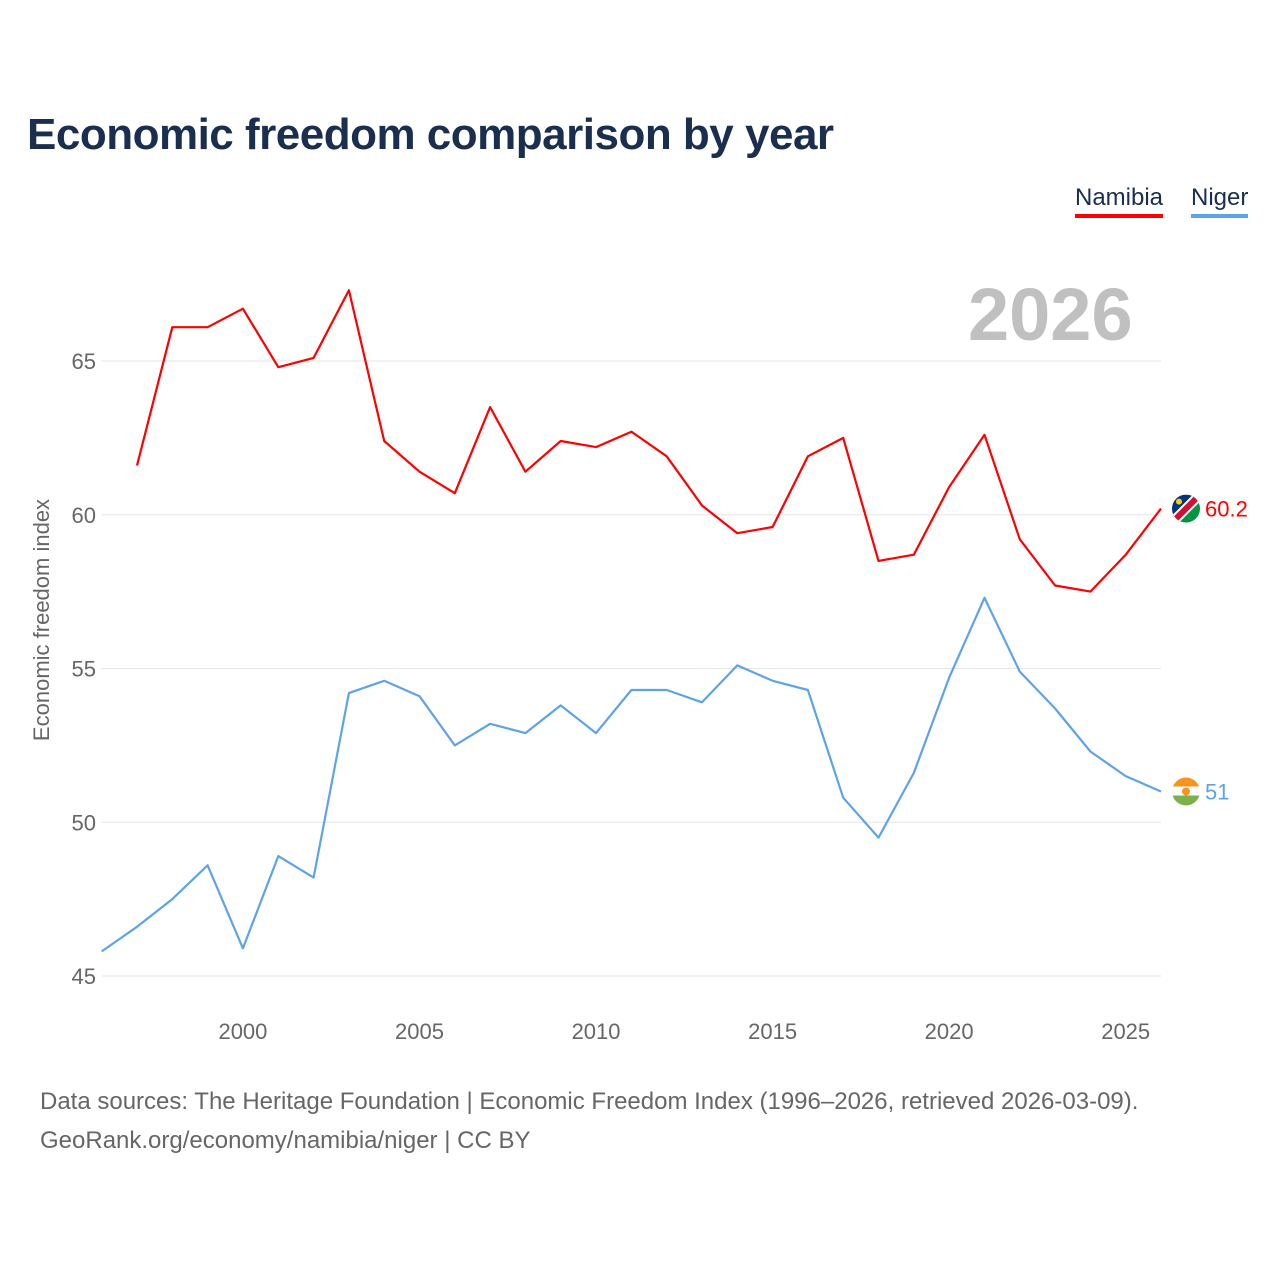 This screenshot has width=1280, height=1280. What do you see at coordinates (430, 134) in the screenshot?
I see `chart-title: Economic freedom comparison by year` at bounding box center [430, 134].